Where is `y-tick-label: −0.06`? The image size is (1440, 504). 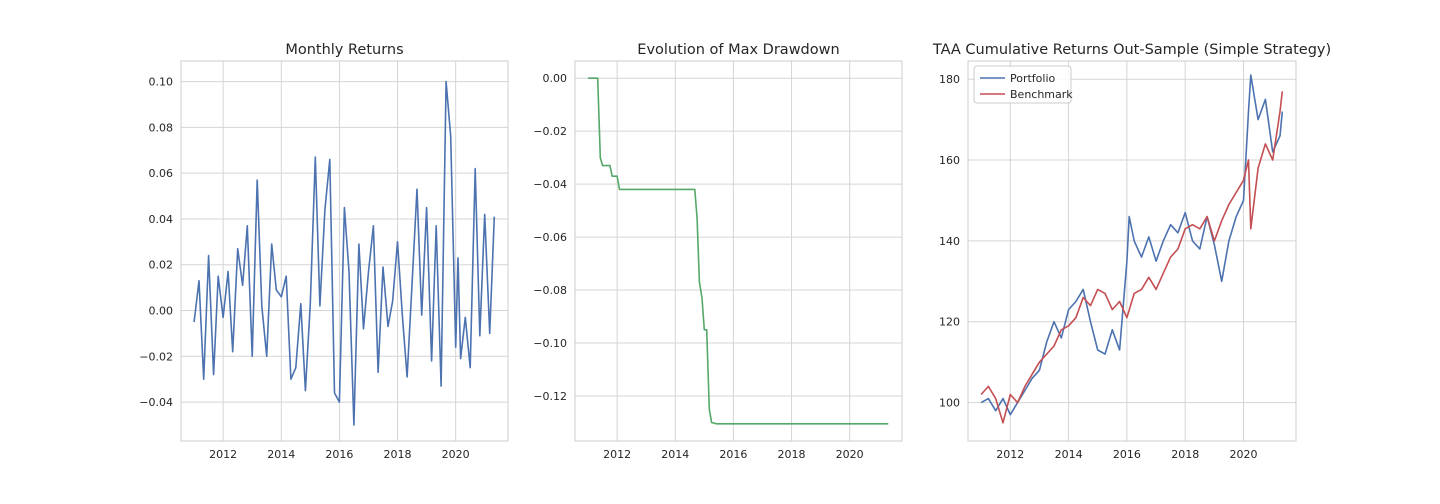 y-tick-label: −0.06 is located at coordinates (550, 237).